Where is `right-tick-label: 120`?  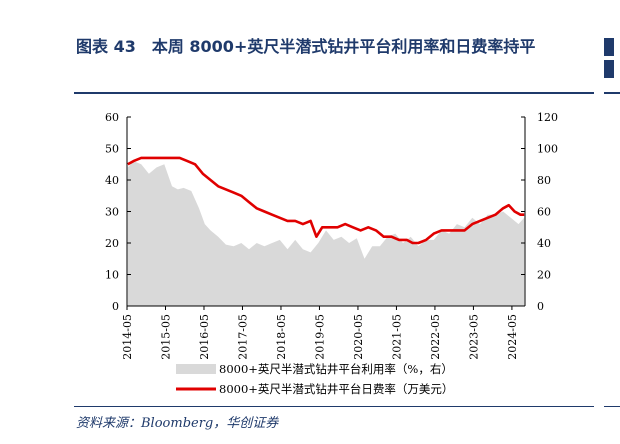
right-tick-label: 120 is located at coordinates (547, 117).